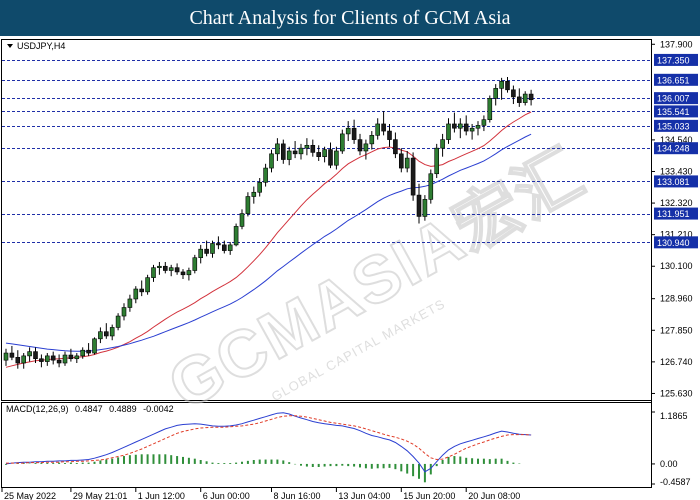 The width and height of the screenshot is (700, 500). Describe the element at coordinates (429, 495) in the screenshot. I see `time-tick-label: 15 Jun 20:00` at that location.